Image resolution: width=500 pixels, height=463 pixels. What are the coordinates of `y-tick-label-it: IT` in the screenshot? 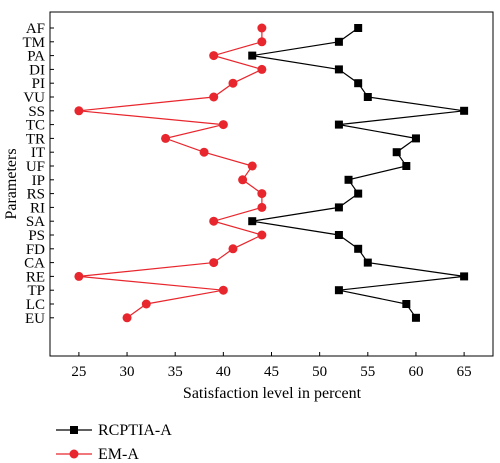 It's located at (38, 153).